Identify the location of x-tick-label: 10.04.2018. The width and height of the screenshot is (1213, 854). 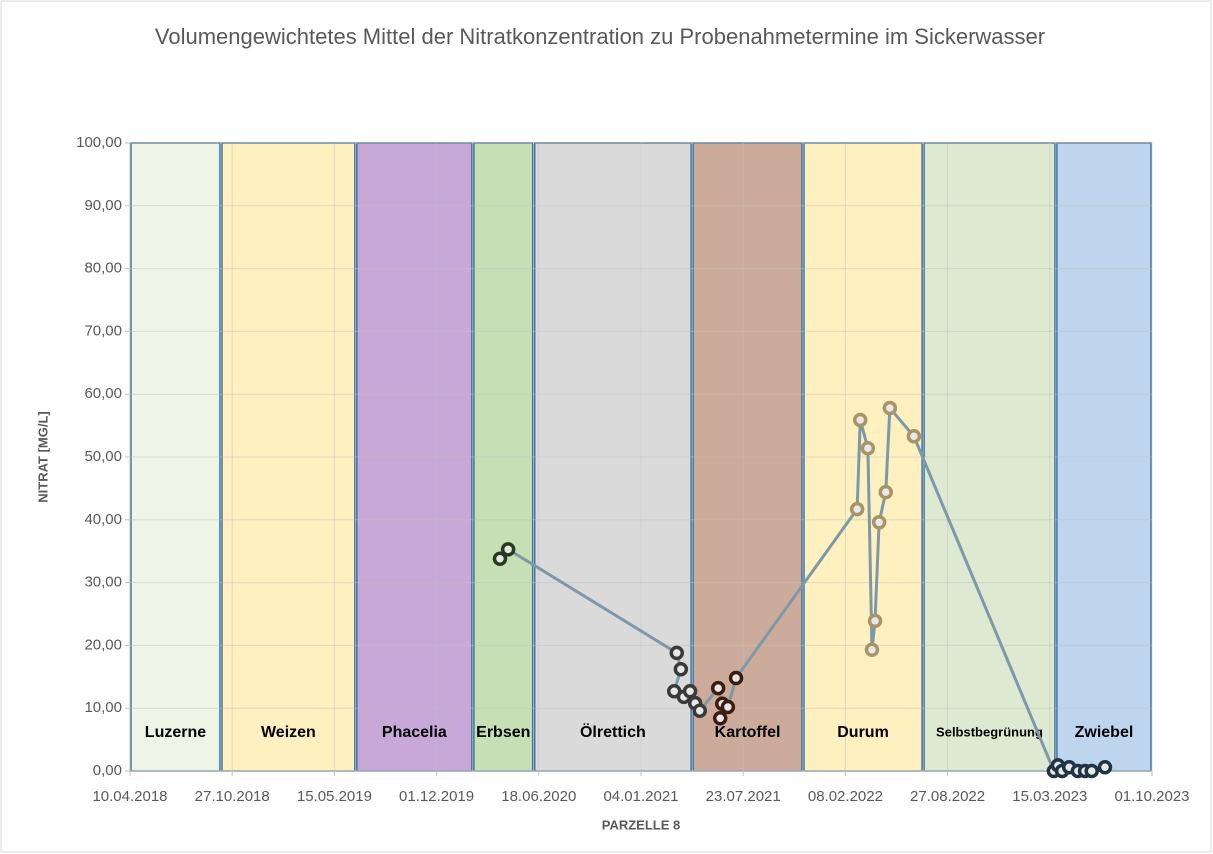
(129, 796).